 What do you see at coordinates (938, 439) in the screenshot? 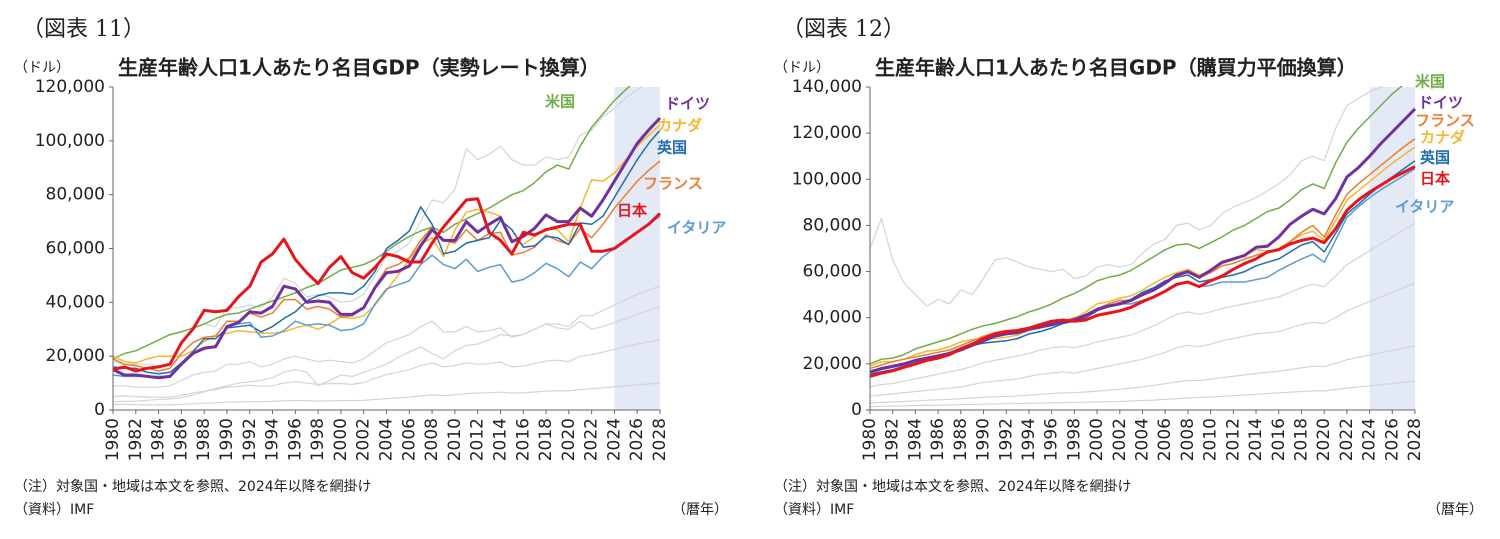
I see `x-tick-label: 1986` at bounding box center [938, 439].